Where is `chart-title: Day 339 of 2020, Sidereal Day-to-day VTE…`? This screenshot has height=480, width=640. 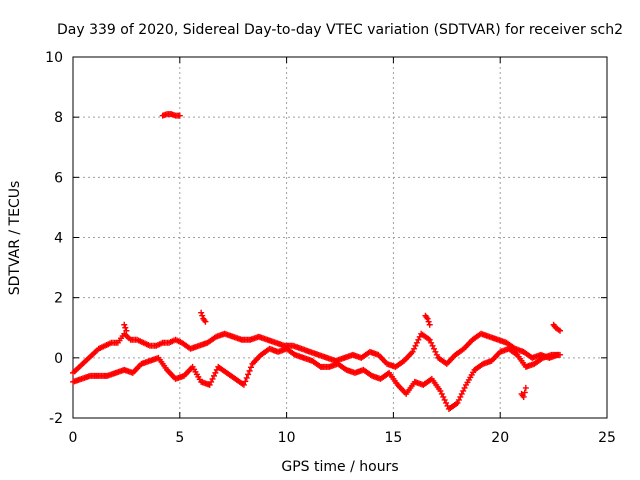 chart-title: Day 339 of 2020, Sidereal Day-to-day VTE… is located at coordinates (340, 30).